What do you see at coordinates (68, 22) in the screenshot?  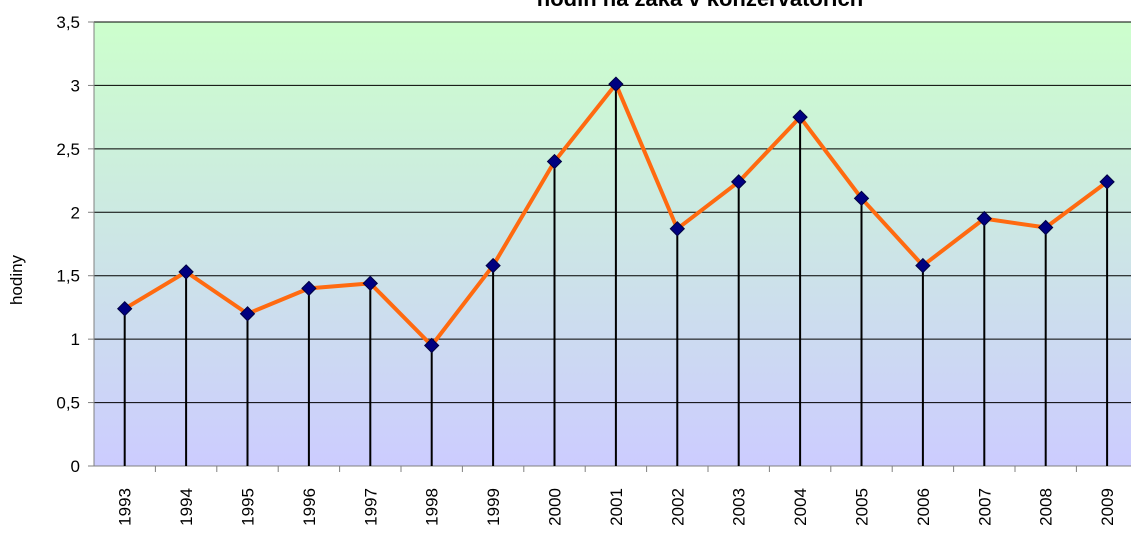 I see `y-tick-label: 3,5` at bounding box center [68, 22].